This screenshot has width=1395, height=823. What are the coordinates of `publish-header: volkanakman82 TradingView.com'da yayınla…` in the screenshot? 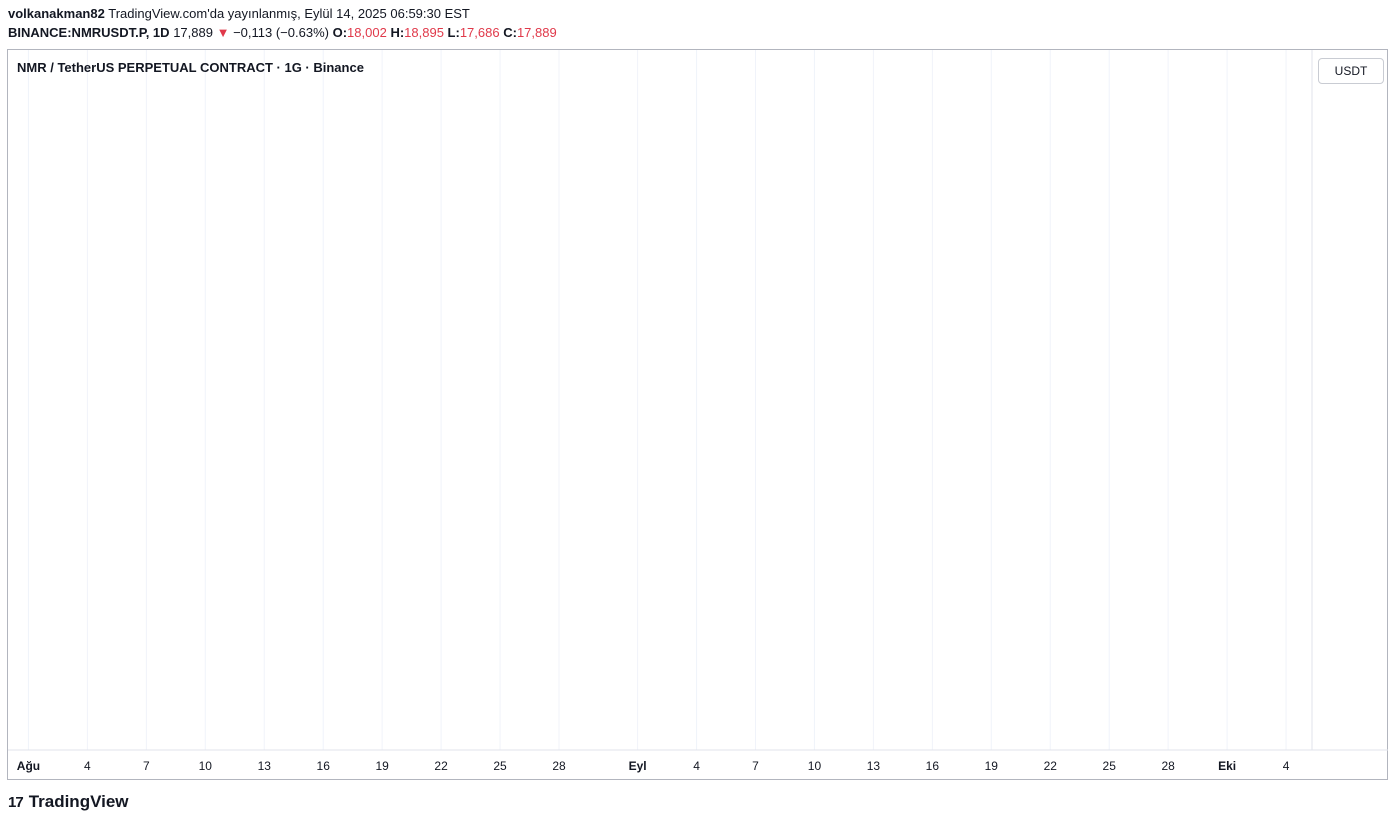 It's located at (239, 13).